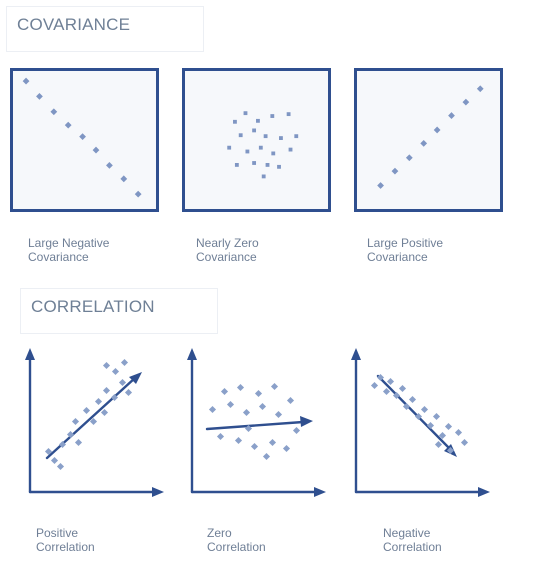 The width and height of the screenshot is (540, 572). I want to click on negative-correlation-chart, so click(420, 422).